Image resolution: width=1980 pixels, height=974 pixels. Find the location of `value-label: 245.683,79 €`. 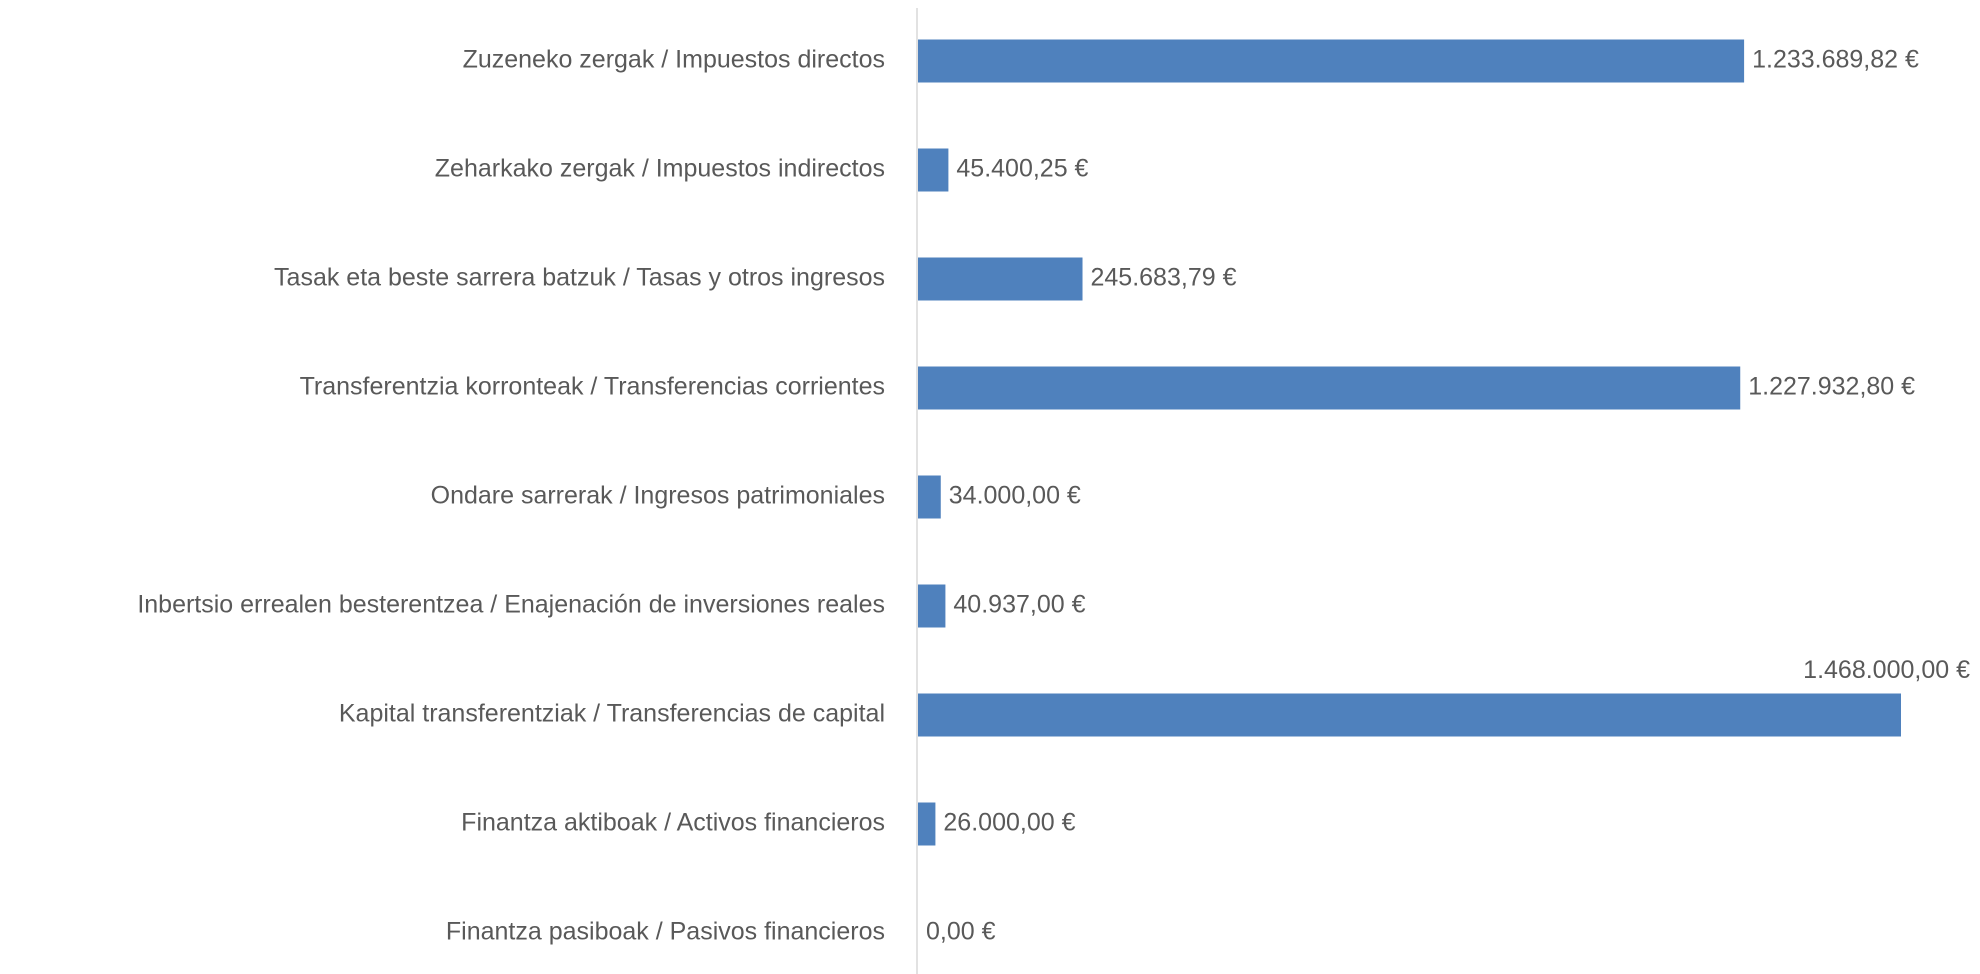

value-label: 245.683,79 € is located at coordinates (1164, 278).